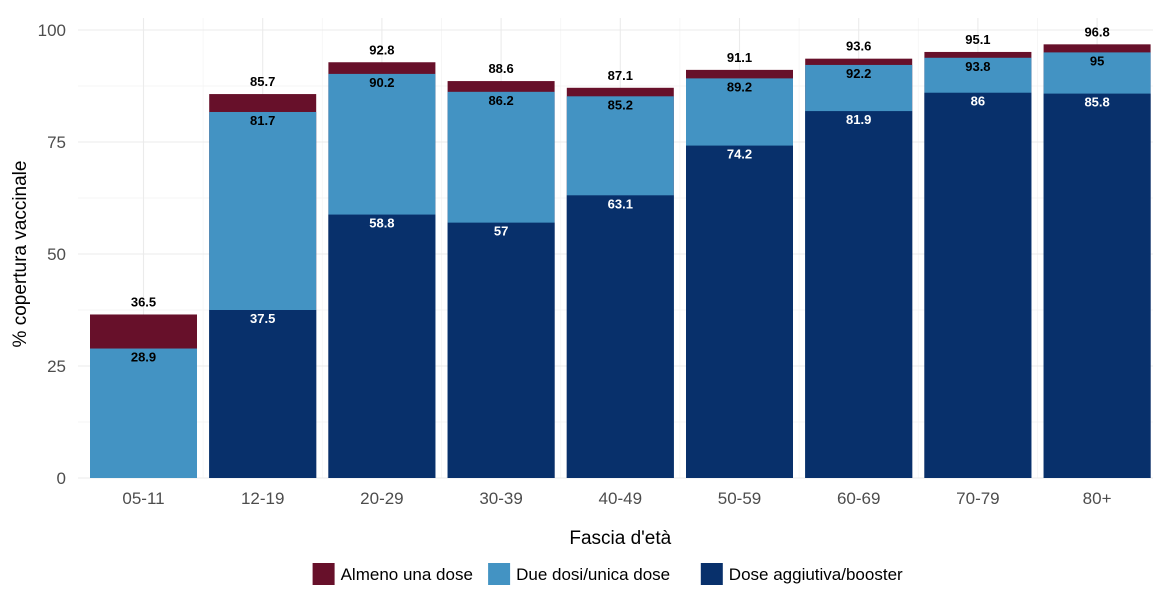 This screenshot has height=601, width=1161. I want to click on y-tick-label: 75, so click(56, 142).